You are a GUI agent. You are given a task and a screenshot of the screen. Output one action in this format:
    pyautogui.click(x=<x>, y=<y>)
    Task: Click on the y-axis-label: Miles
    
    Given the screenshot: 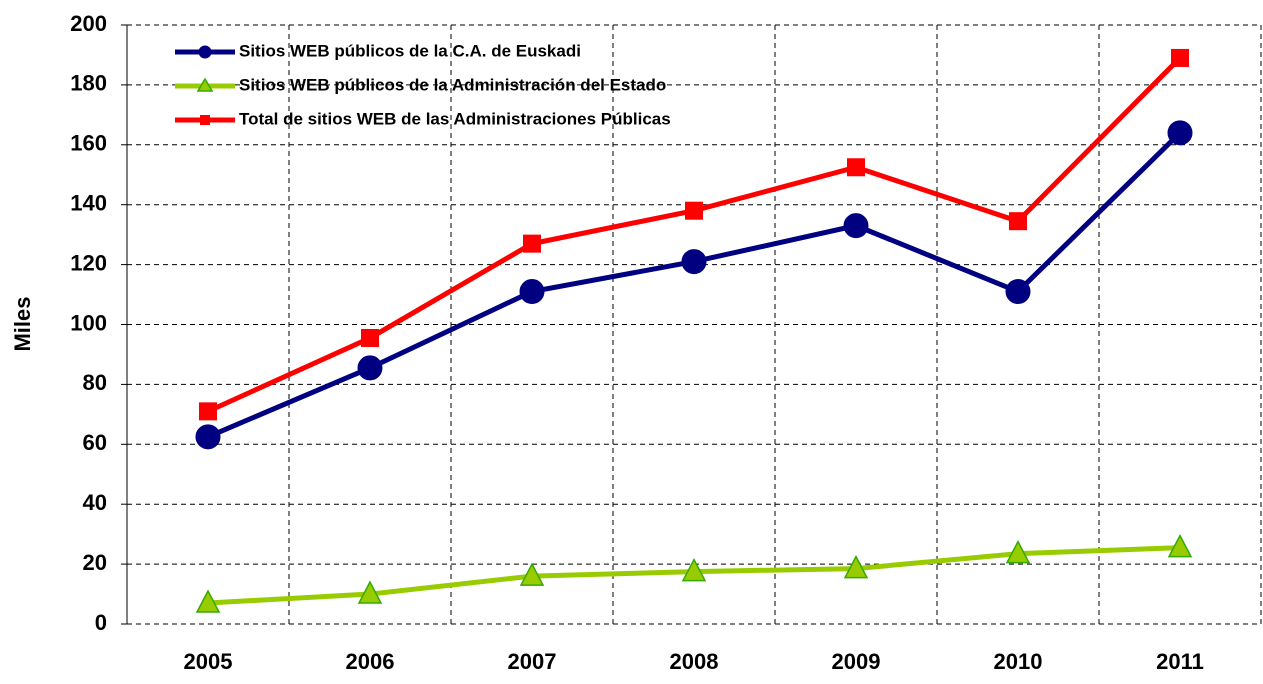 What is the action you would take?
    pyautogui.click(x=22, y=323)
    